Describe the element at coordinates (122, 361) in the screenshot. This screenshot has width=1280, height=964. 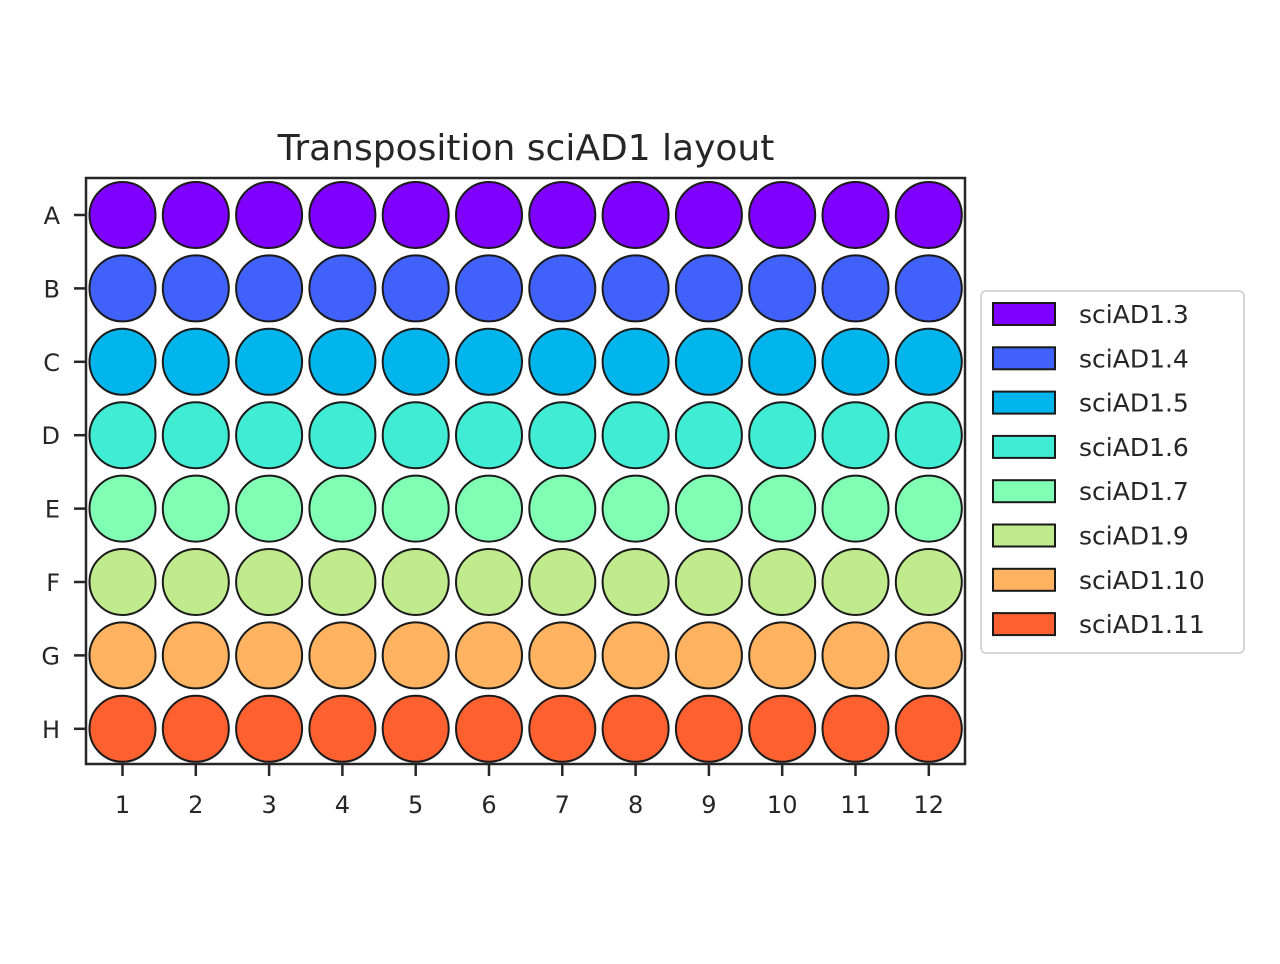
I see `well-C1` at that location.